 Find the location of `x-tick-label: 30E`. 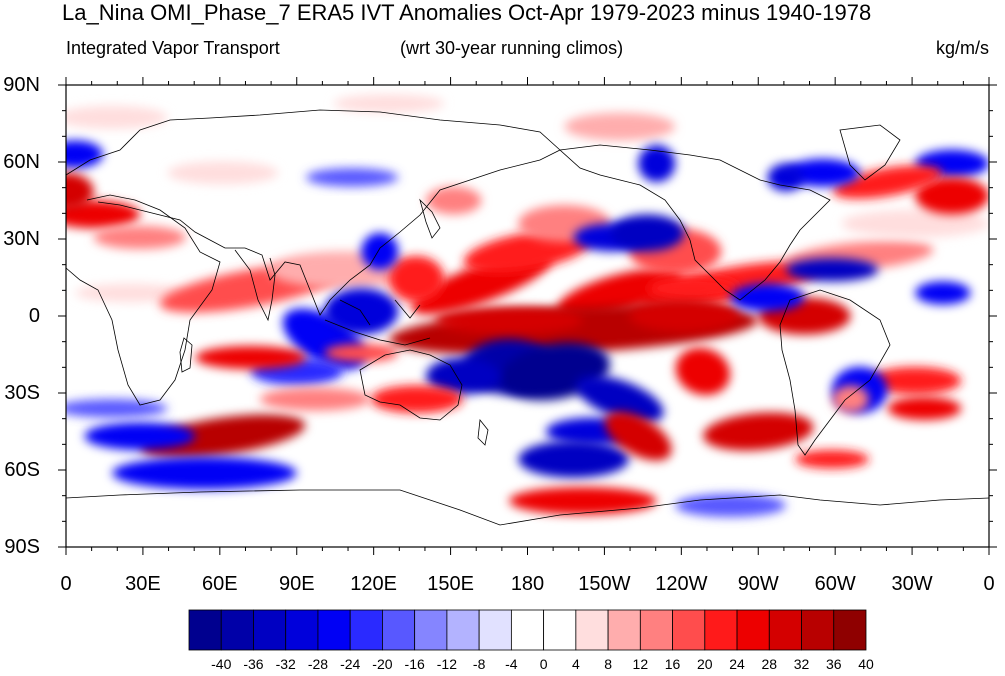

x-tick-label: 30E is located at coordinates (143, 584).